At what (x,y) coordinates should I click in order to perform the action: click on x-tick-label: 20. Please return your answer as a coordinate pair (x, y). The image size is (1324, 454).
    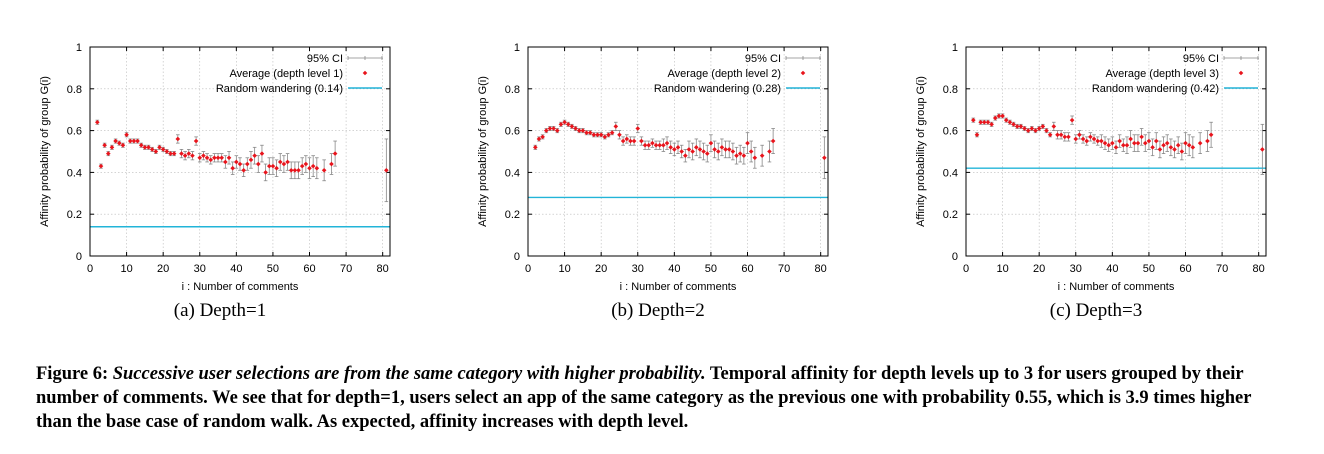
    Looking at the image, I should click on (1039, 269).